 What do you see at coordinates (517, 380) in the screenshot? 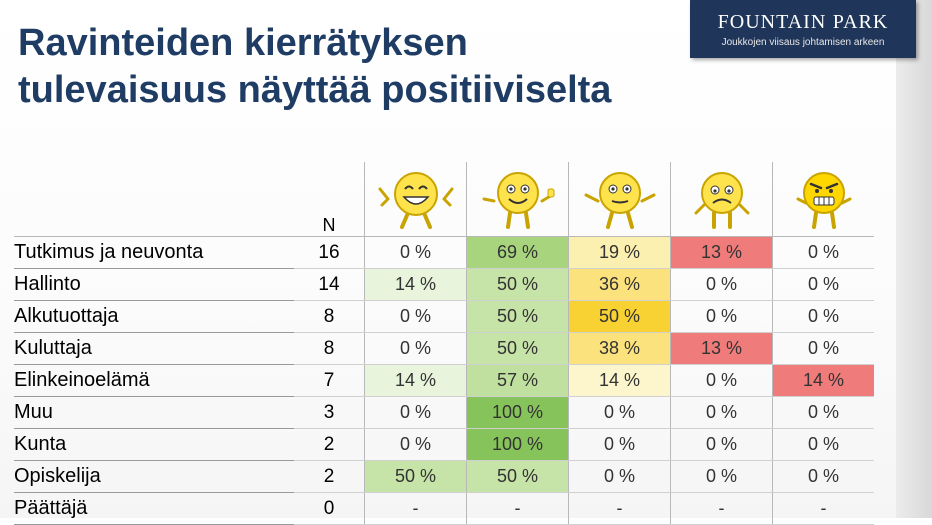
I see `percentage-cell: 57 %` at bounding box center [517, 380].